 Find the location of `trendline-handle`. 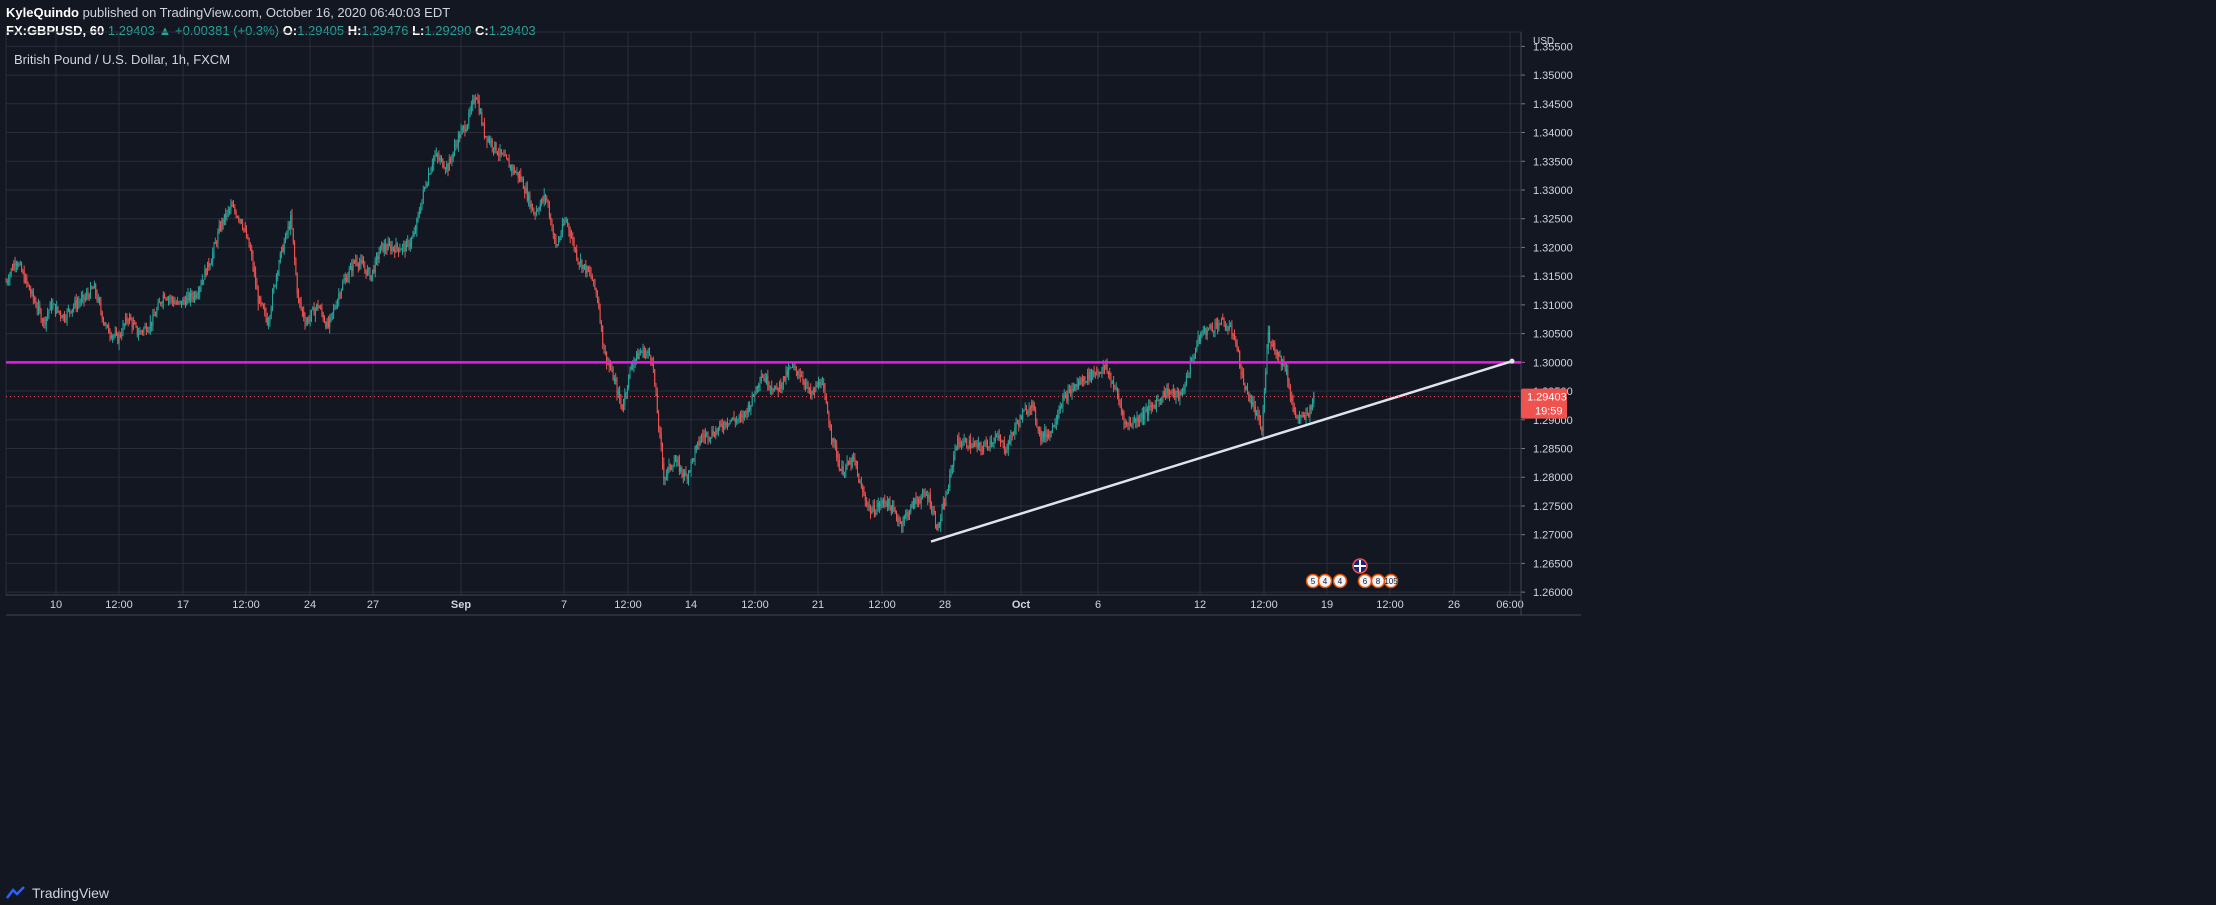

trendline-handle is located at coordinates (1512, 361).